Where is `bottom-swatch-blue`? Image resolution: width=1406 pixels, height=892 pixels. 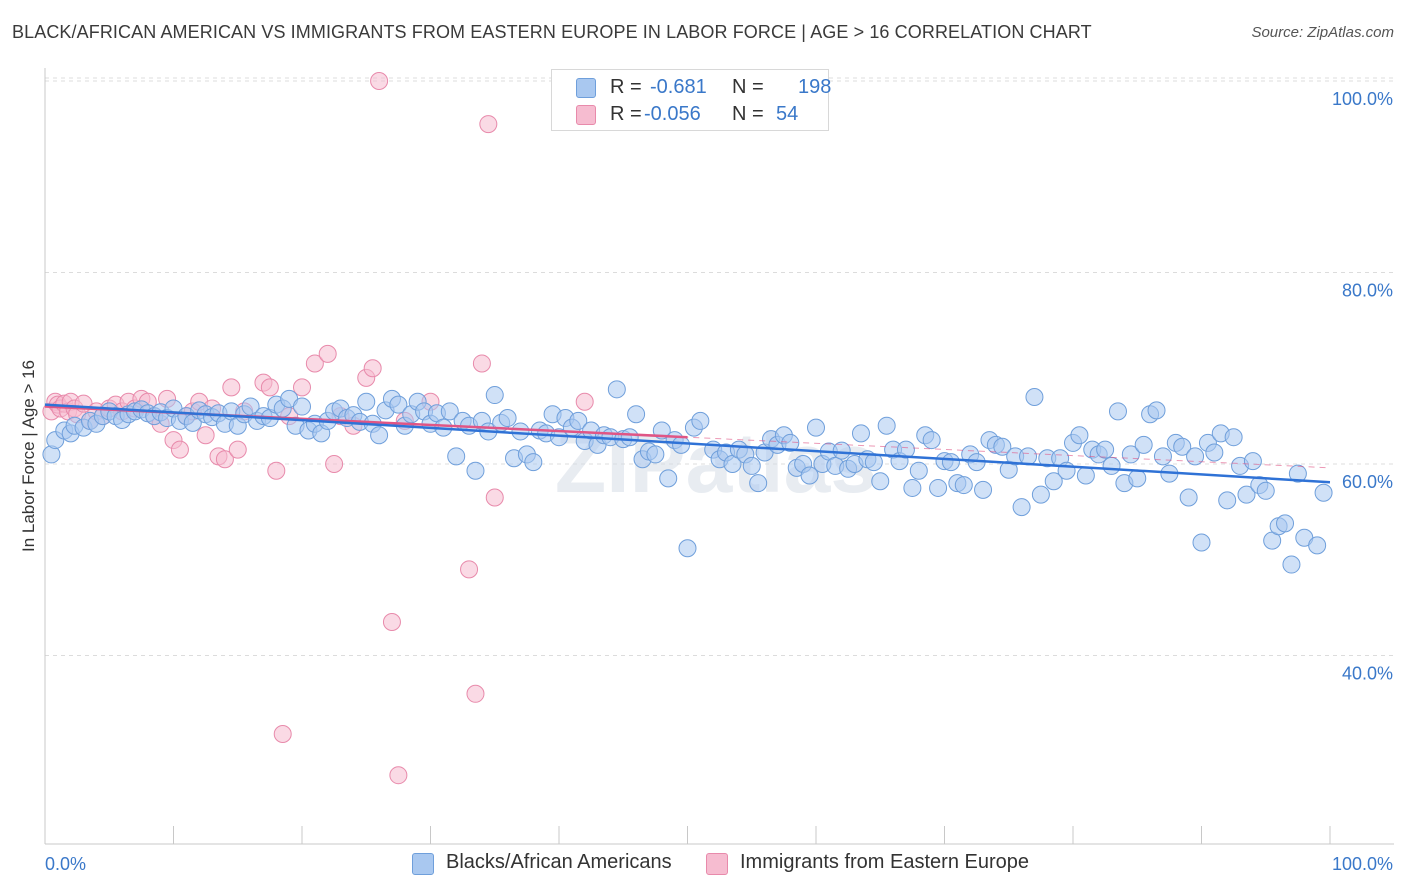
bottom-swatch-blue is located at coordinates (423, 864).